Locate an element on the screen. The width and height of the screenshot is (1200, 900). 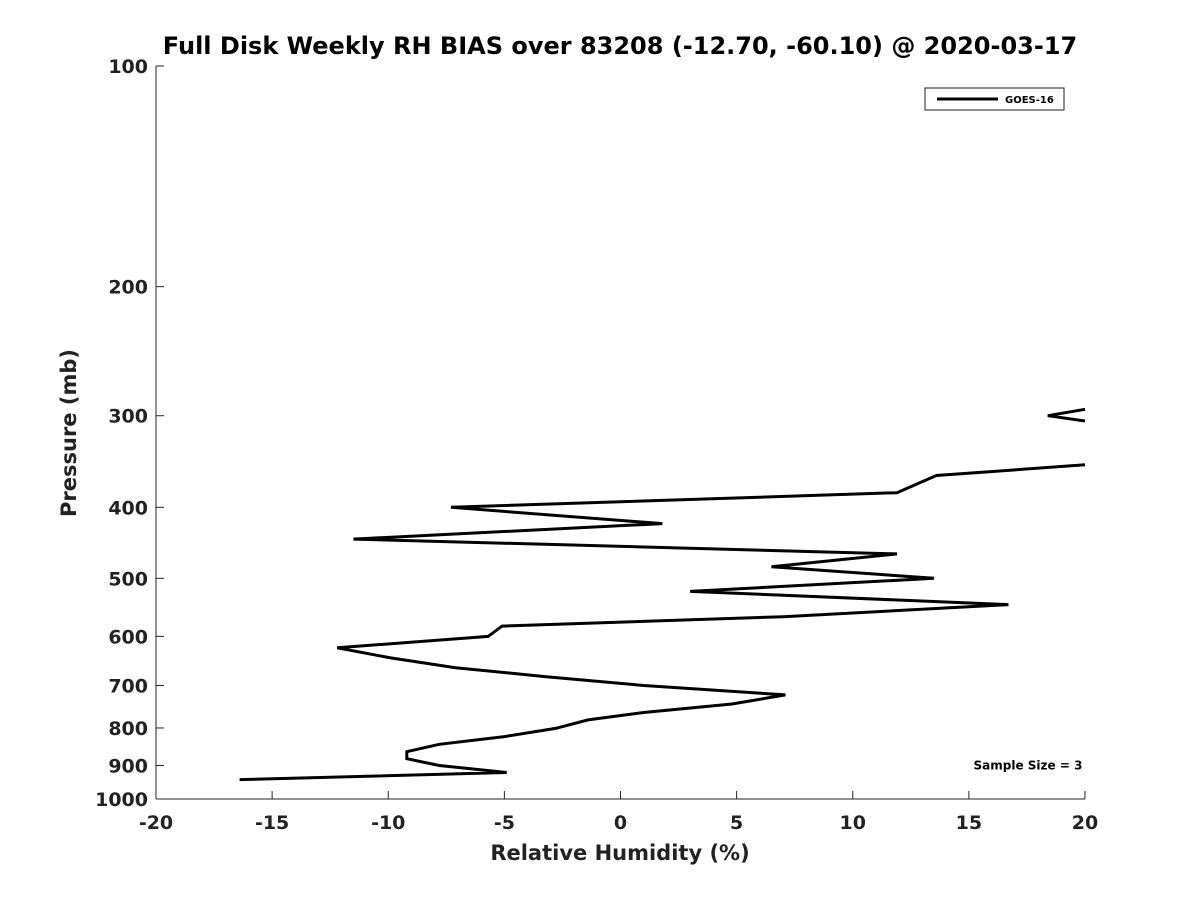
sample-size-annotation: Sample Size = 3 is located at coordinates (1028, 765).